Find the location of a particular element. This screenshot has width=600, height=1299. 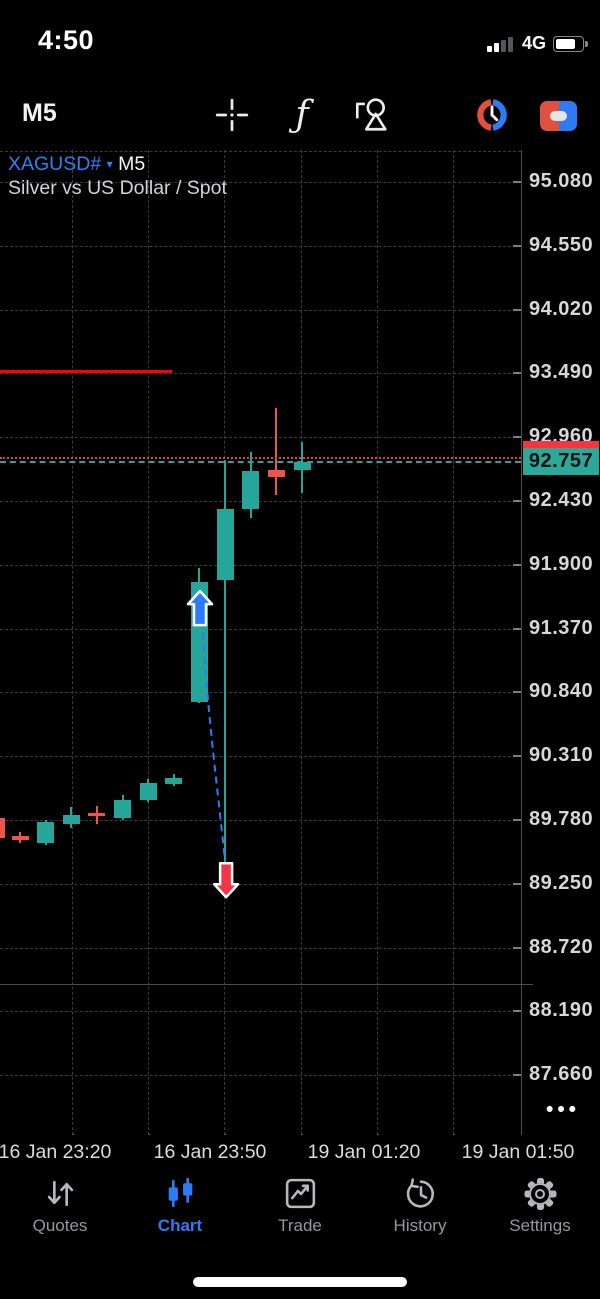

ask-price-tag is located at coordinates (561, 445).